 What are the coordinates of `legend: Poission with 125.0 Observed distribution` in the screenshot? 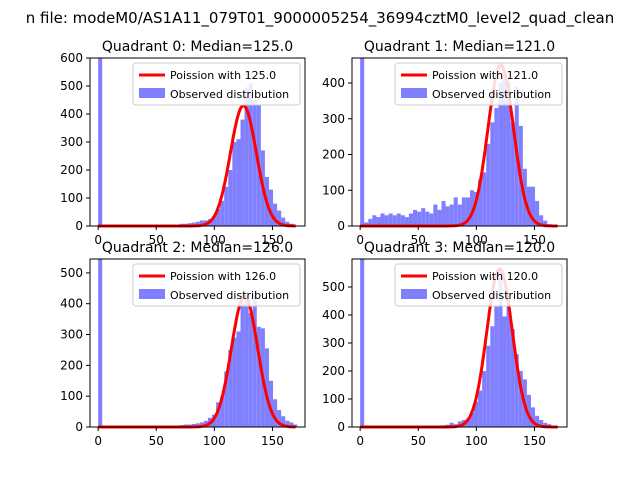 It's located at (216, 84).